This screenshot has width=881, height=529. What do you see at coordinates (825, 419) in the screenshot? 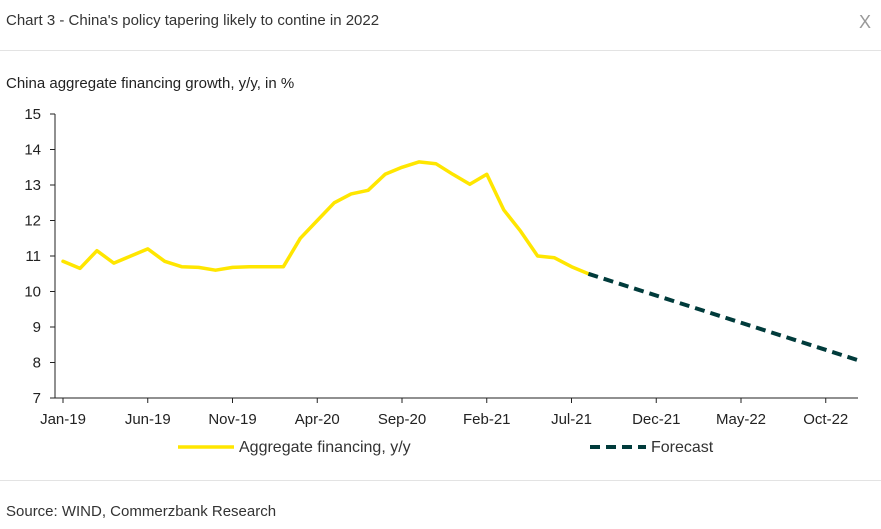
I see `x-tick-label: Oct-22` at bounding box center [825, 419].